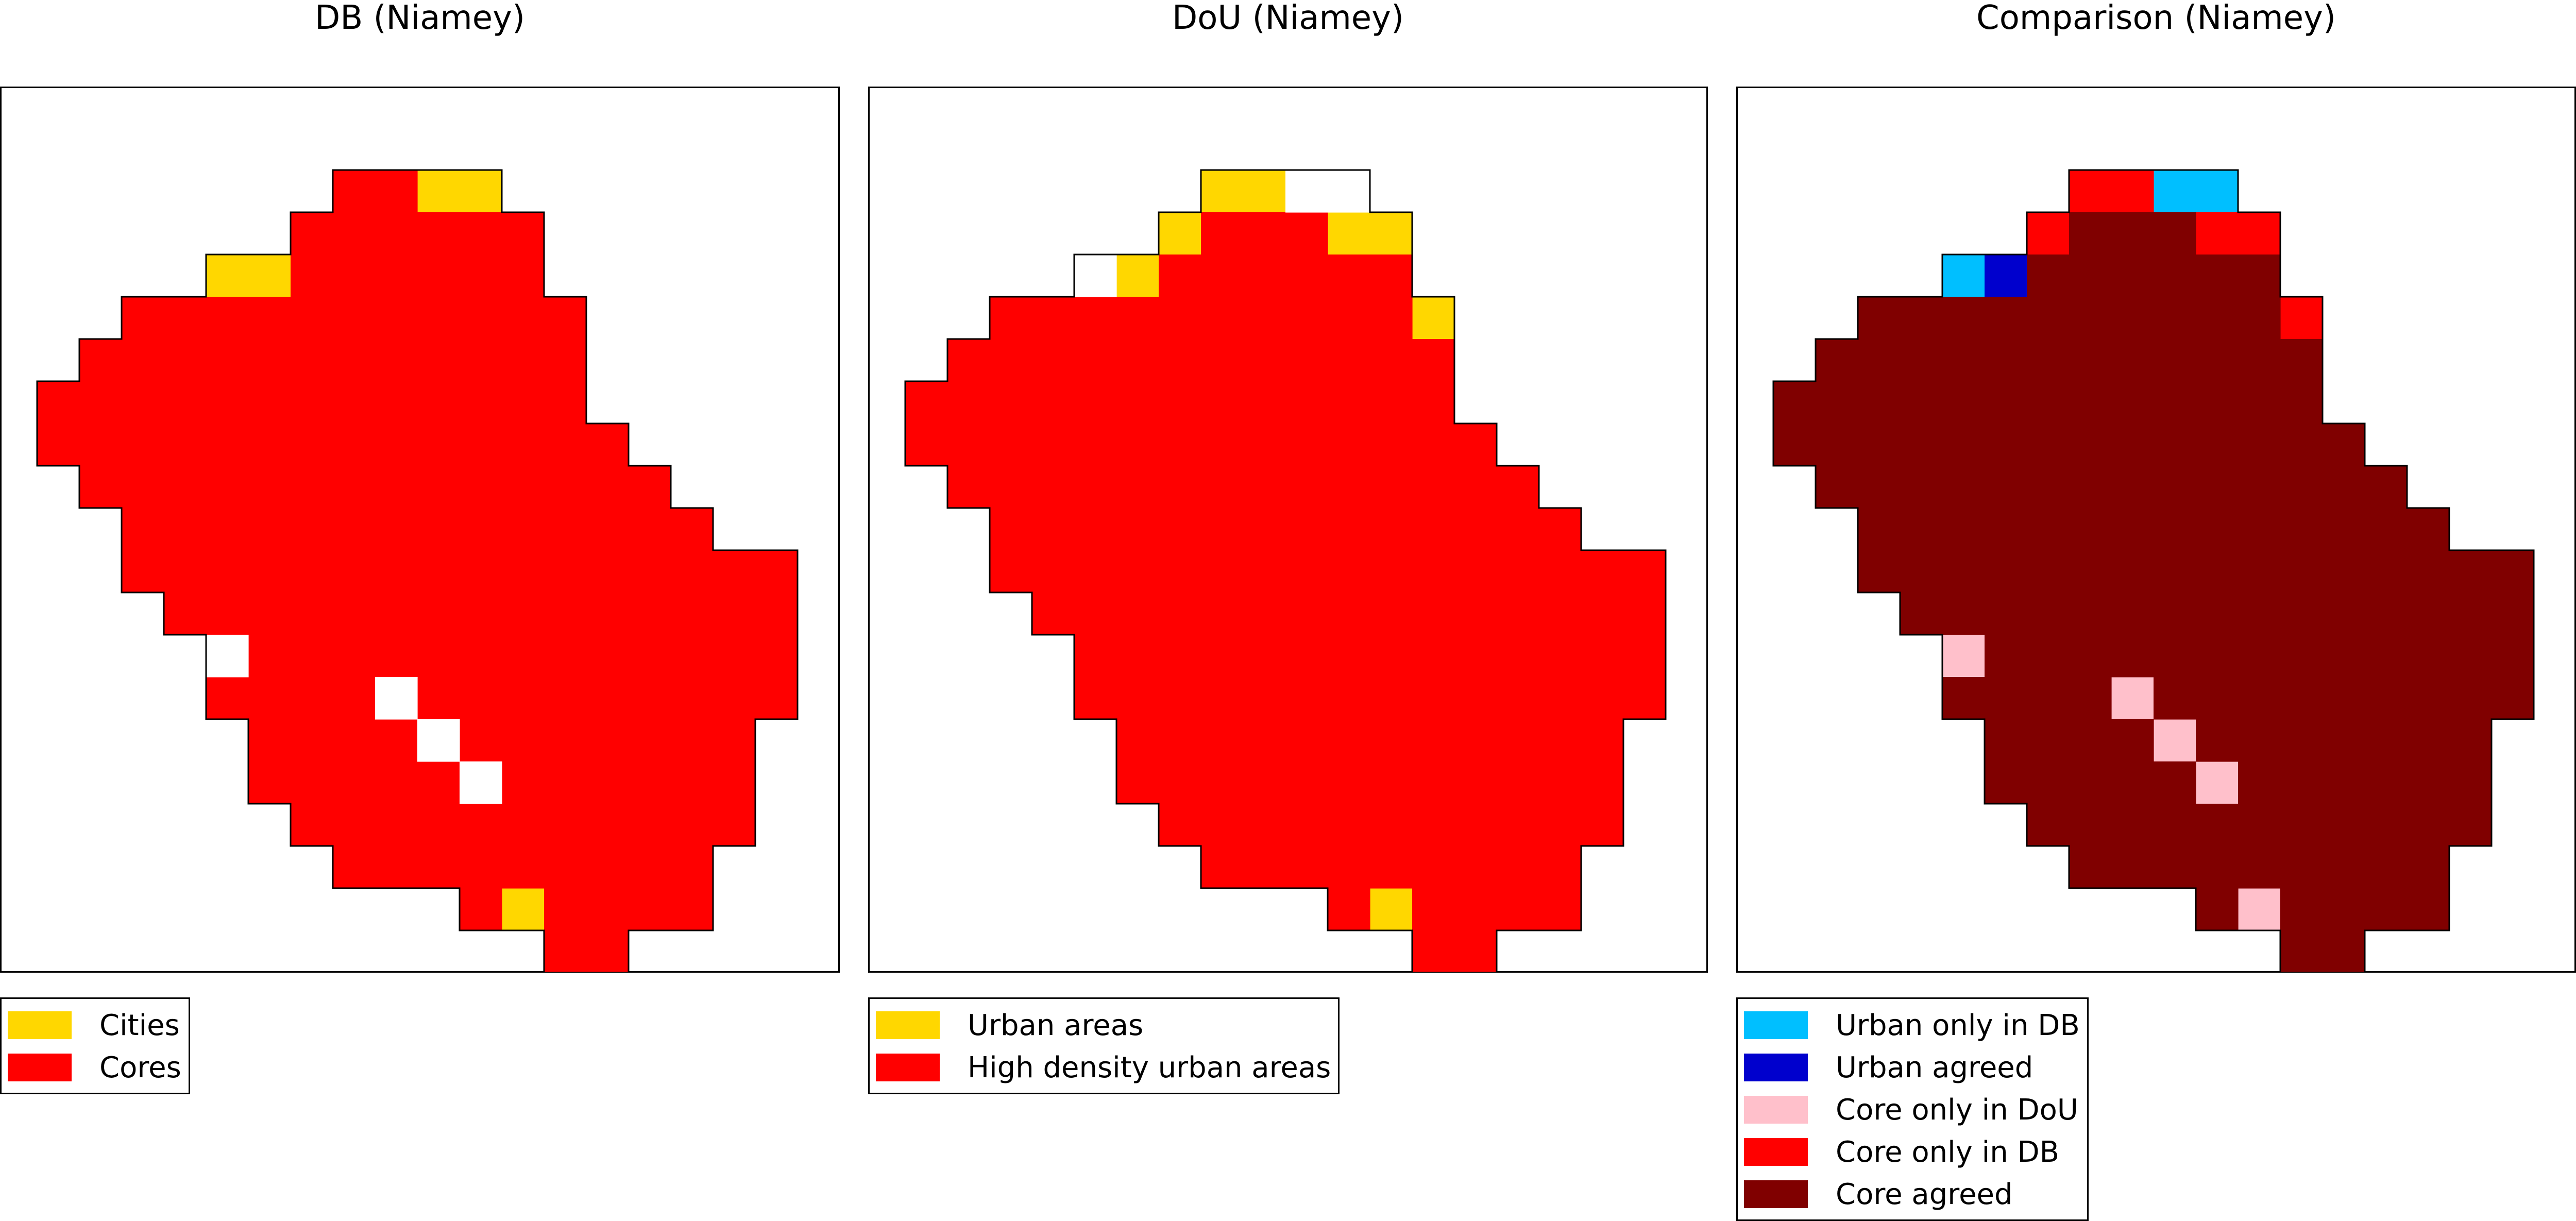 This screenshot has height=1221, width=2576. I want to click on panel-title: DoU (Niamey), so click(1288, 18).